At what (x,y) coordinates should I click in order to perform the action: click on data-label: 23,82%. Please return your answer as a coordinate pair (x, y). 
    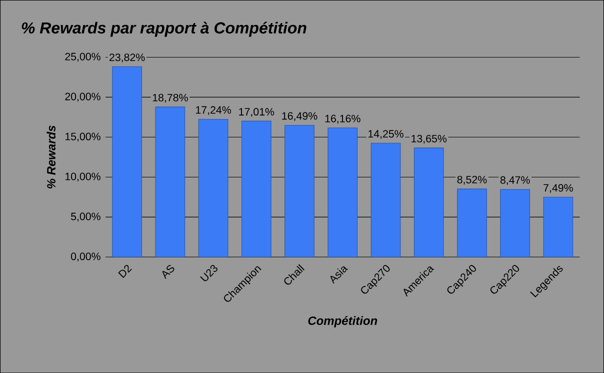
    Looking at the image, I should click on (127, 57).